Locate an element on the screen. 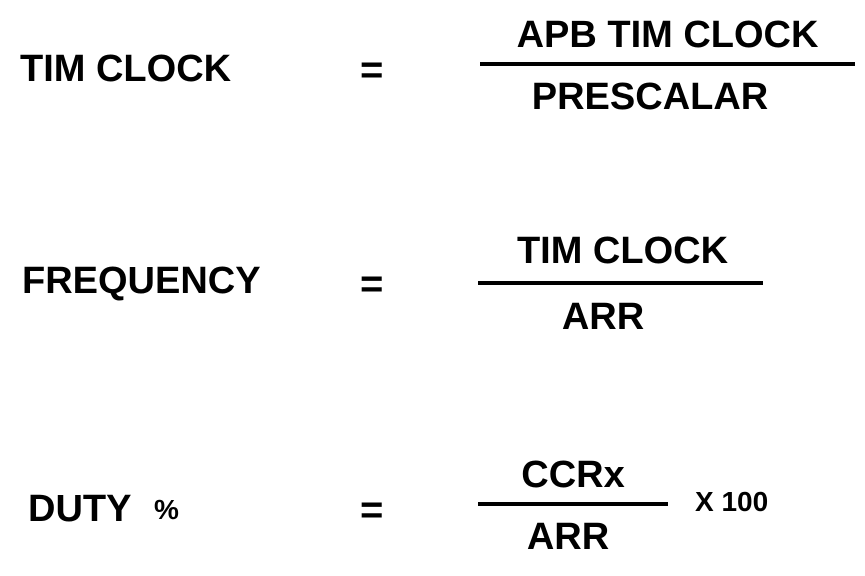 The height and width of the screenshot is (576, 865). percent-sign: % is located at coordinates (166, 509).